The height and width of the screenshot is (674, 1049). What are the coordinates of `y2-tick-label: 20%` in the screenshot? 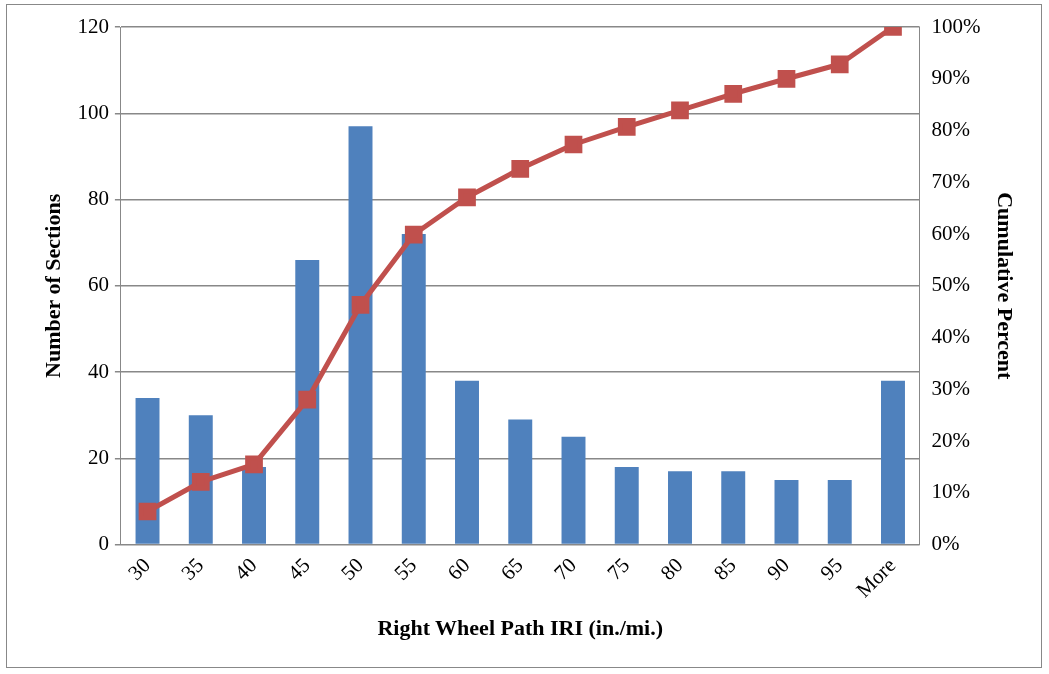 It's located at (951, 439).